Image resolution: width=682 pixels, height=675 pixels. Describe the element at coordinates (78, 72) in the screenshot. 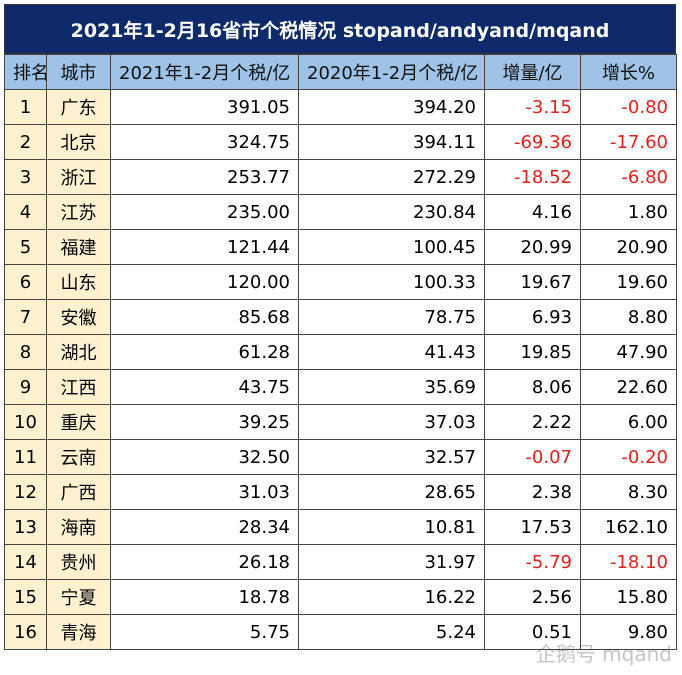

I see `col-header-city: 城市` at that location.